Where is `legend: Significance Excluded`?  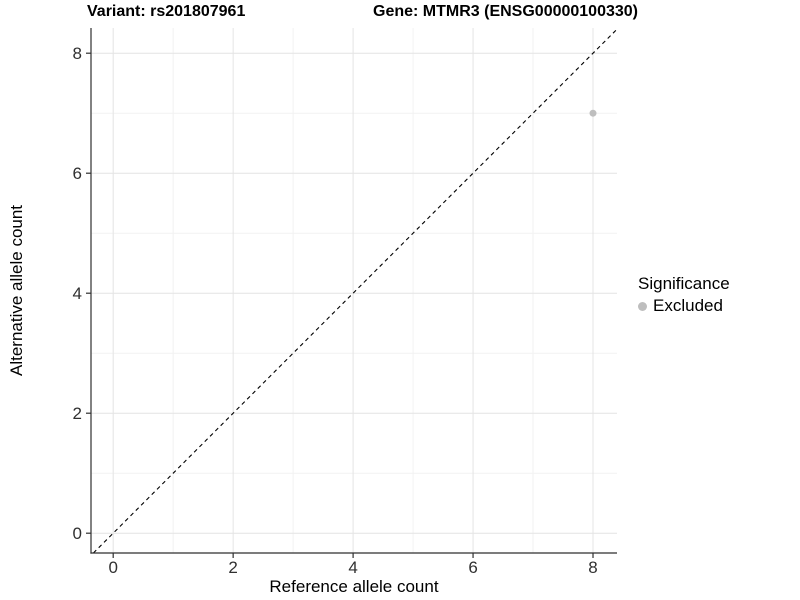
legend: Significance Excluded is located at coordinates (684, 295).